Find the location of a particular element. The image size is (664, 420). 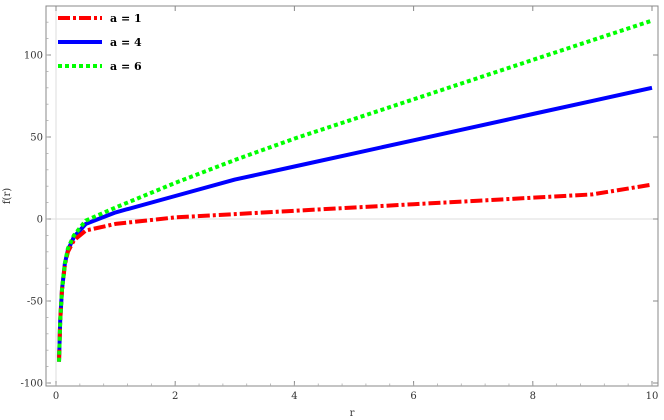

legend-label-a4: a = 4 is located at coordinates (126, 42).